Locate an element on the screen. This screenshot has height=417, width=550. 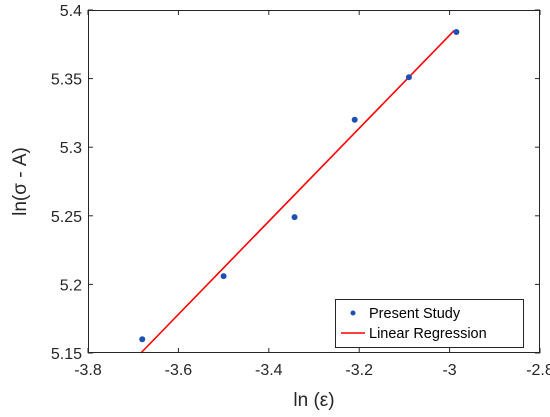
y-tick-label: 5.35 is located at coordinates (66, 80).